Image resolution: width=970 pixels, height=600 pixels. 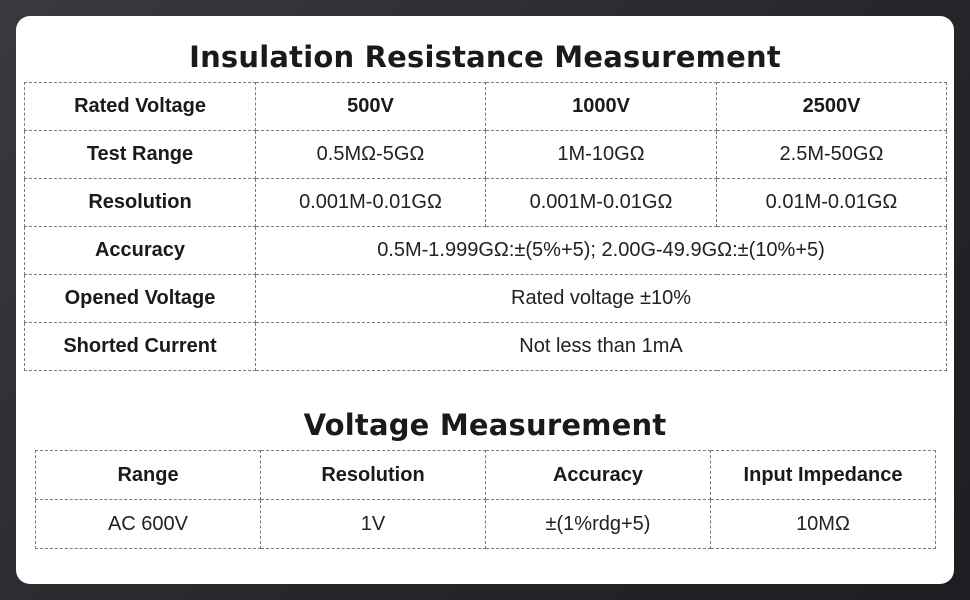 What do you see at coordinates (370, 106) in the screenshot?
I see `rated-voltage-500: 500V` at bounding box center [370, 106].